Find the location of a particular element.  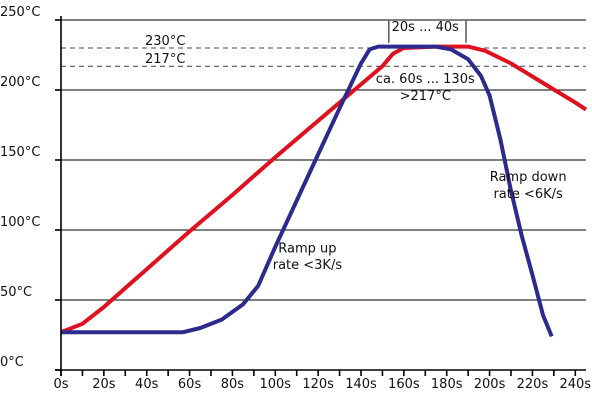

annotation-6: Ramp up is located at coordinates (307, 248).